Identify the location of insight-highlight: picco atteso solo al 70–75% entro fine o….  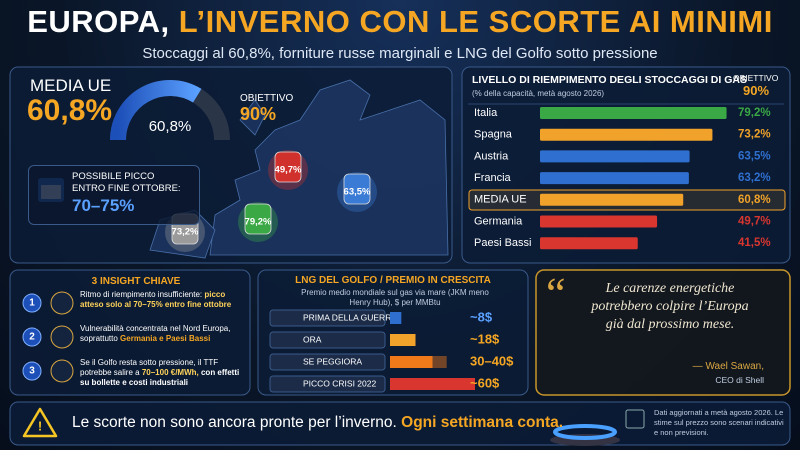
(156, 299).